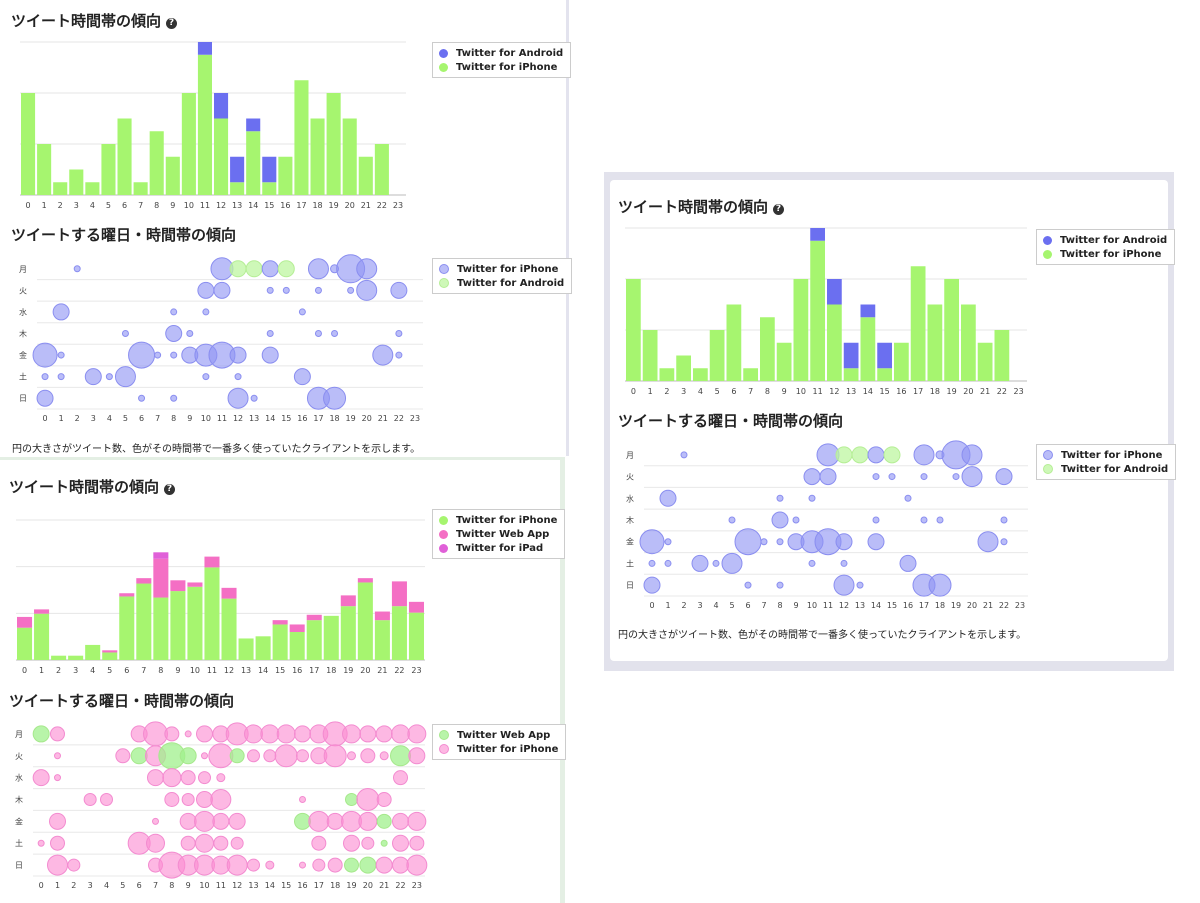 Image resolution: width=1200 pixels, height=903 pixels. Describe the element at coordinates (399, 418) in the screenshot. I see `x-tick-label: 22` at that location.